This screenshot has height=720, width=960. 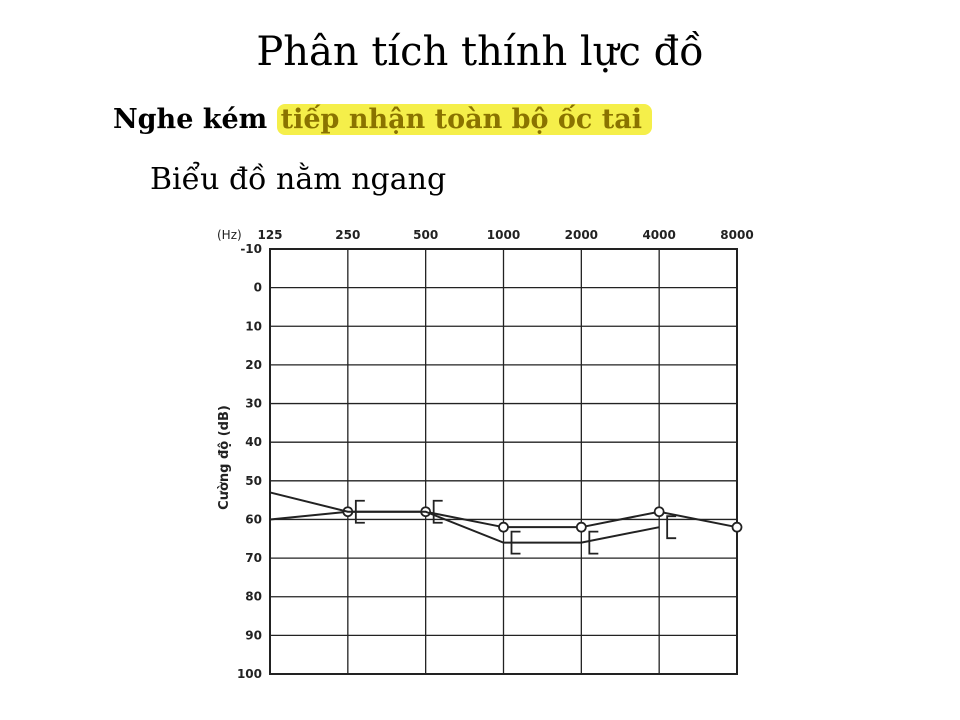 I want to click on x-tick-label: 250, so click(x=347, y=235).